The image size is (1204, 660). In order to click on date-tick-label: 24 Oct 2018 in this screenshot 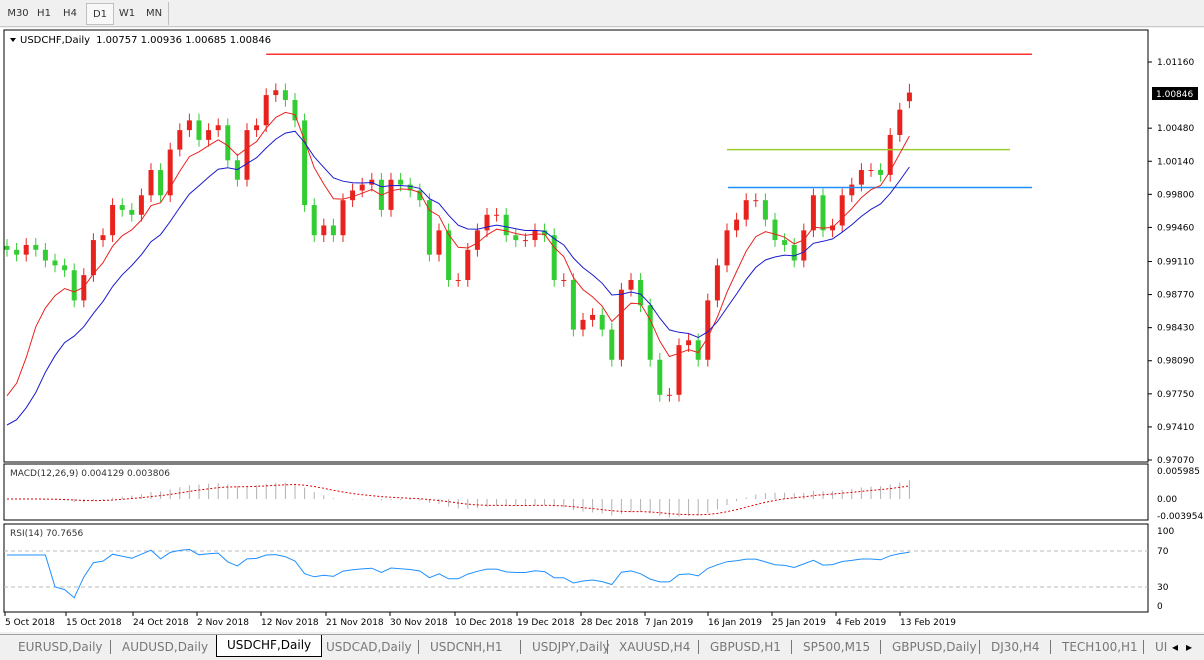, I will do `click(161, 623)`.